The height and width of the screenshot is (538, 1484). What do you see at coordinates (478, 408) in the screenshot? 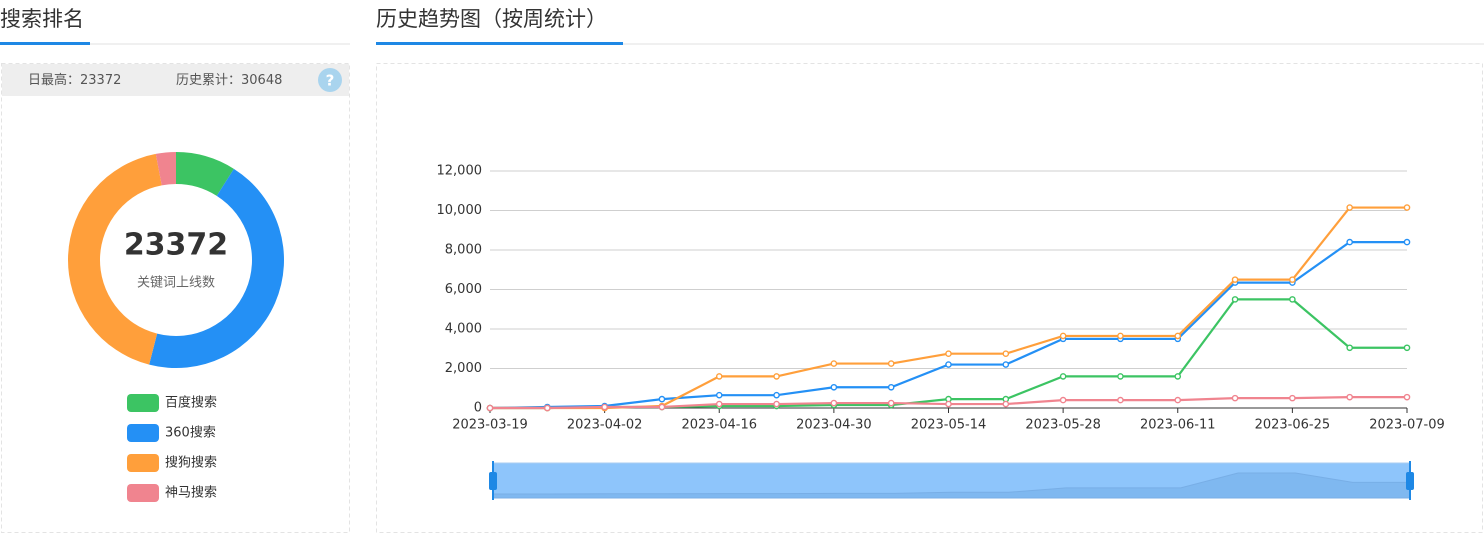
I see `y-tick-label: 0` at bounding box center [478, 408].